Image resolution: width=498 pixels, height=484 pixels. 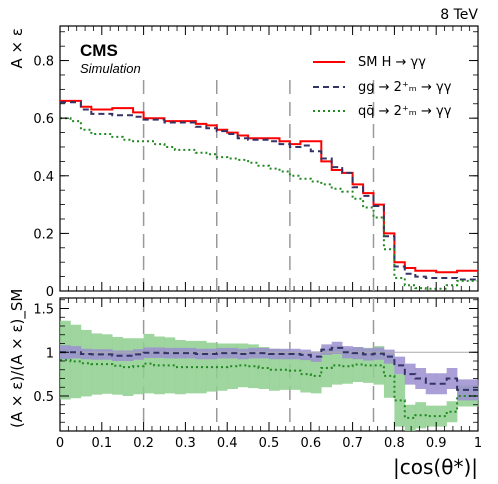 What do you see at coordinates (43, 177) in the screenshot?
I see `top-y-tick-label: 0.4` at bounding box center [43, 177].